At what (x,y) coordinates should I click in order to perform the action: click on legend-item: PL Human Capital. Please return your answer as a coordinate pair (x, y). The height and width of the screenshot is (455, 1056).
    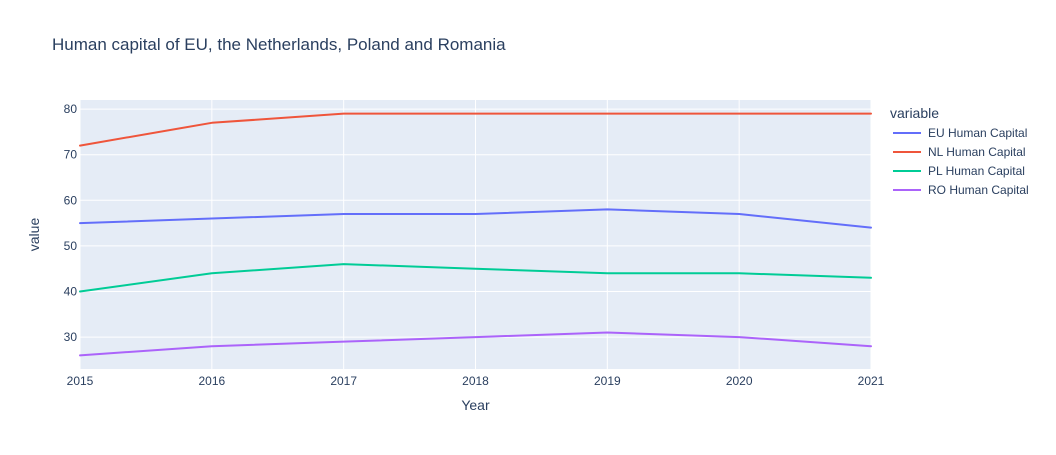
    Looking at the image, I should click on (959, 171).